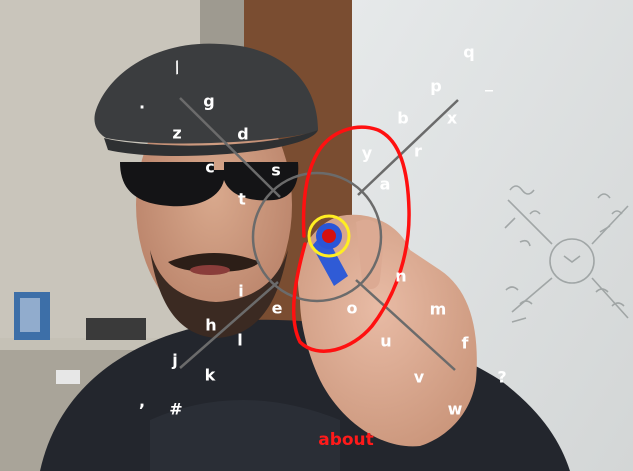  What do you see at coordinates (352, 308) in the screenshot?
I see `key-label: o` at bounding box center [352, 308].